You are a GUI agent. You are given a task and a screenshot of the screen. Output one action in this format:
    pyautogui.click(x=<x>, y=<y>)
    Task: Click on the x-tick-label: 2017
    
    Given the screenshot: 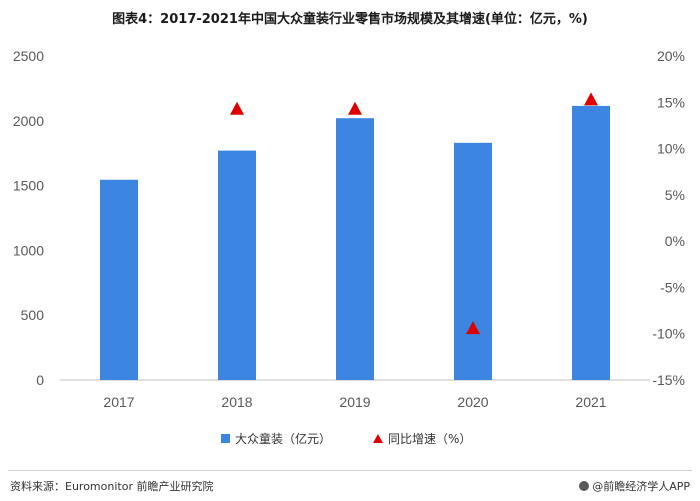 What is the action you would take?
    pyautogui.click(x=118, y=402)
    